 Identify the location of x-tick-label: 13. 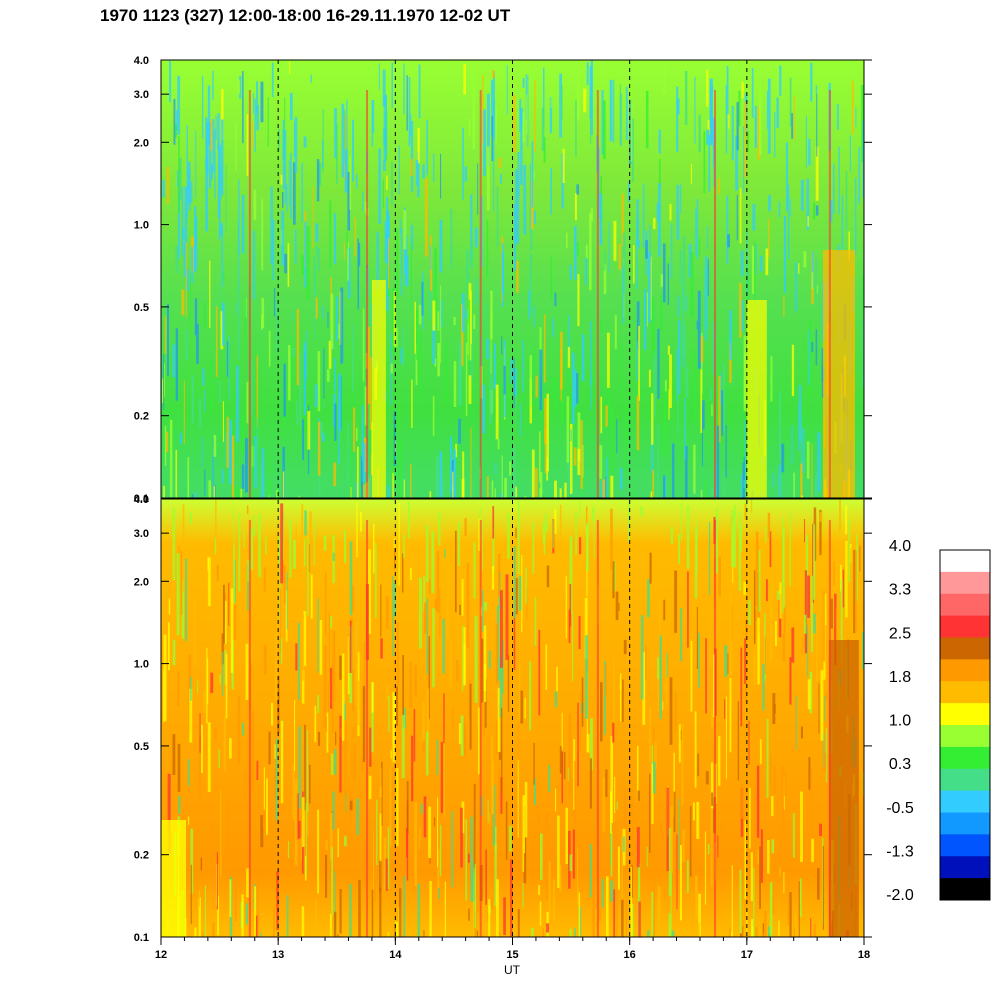
(278, 955).